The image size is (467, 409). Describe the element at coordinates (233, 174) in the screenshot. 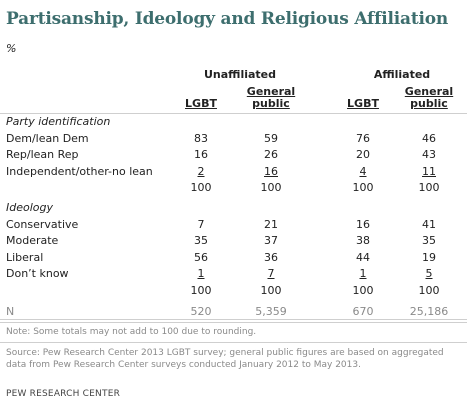

I see `table-row-independent-other-no-lean: Independent/other-no lean 2 16 4 11` at that location.